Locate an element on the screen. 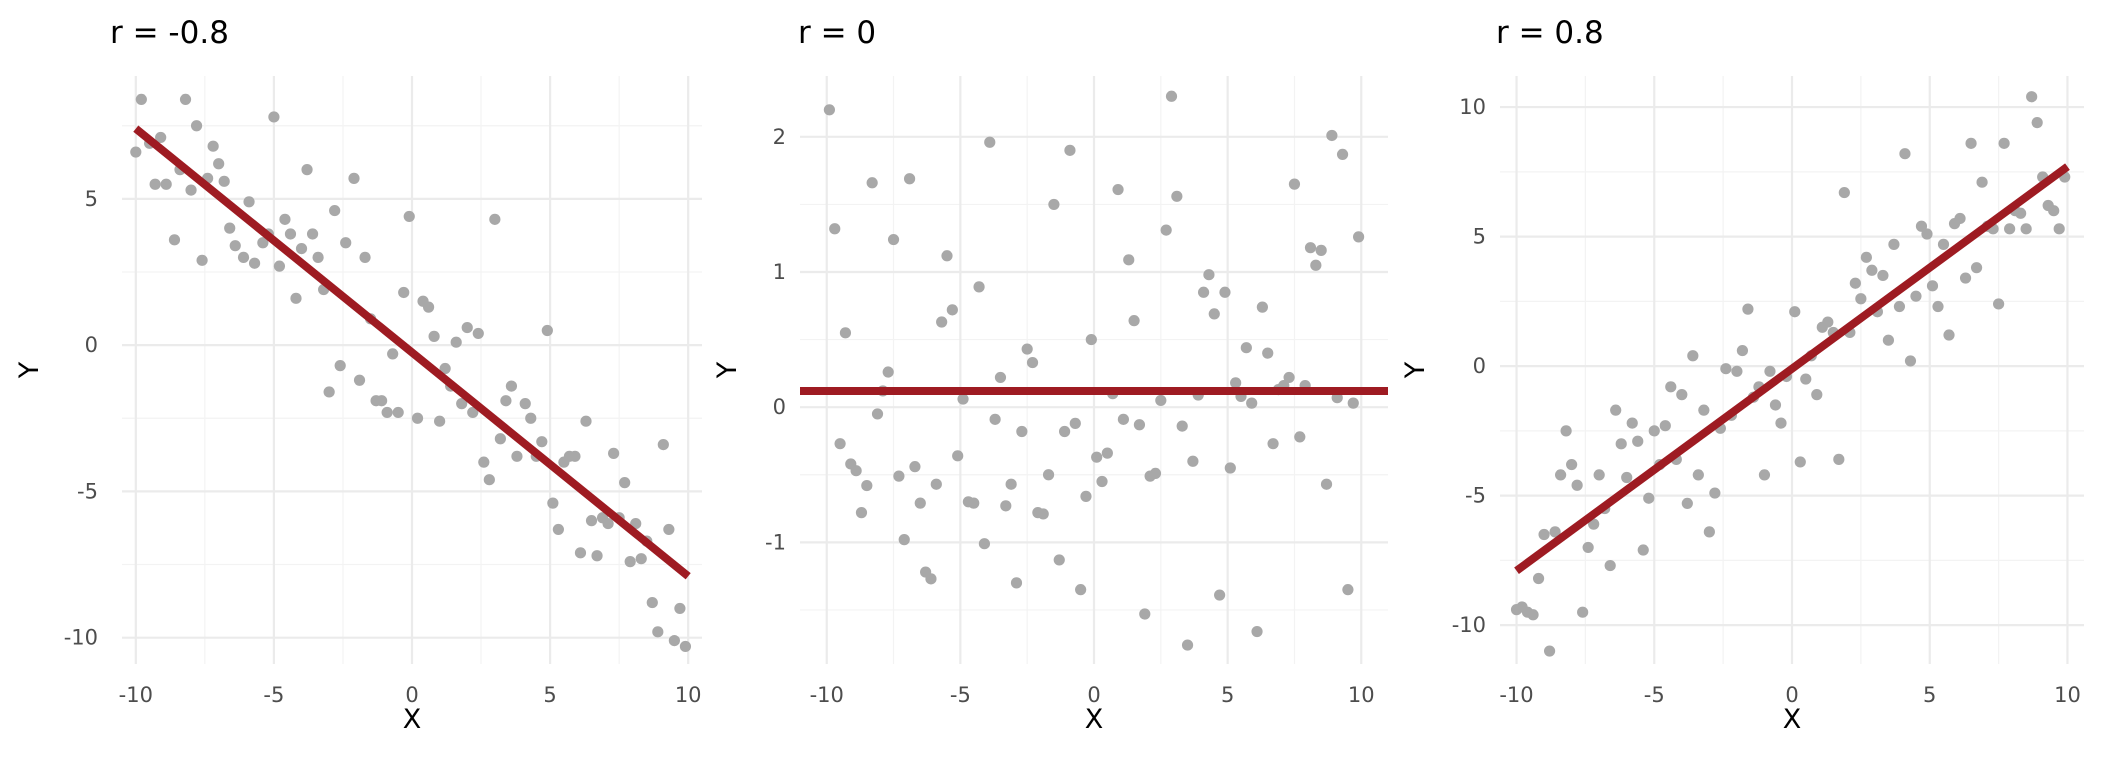  y-tick-label: 2 is located at coordinates (779, 137).